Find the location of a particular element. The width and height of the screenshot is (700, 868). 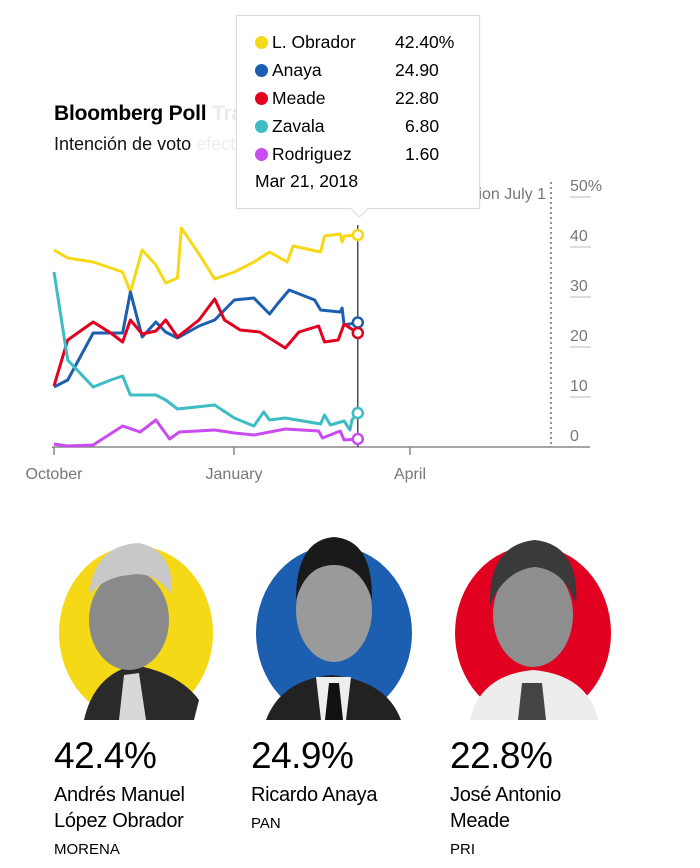

tooltip-row-zavala: Zavala is located at coordinates (290, 126).